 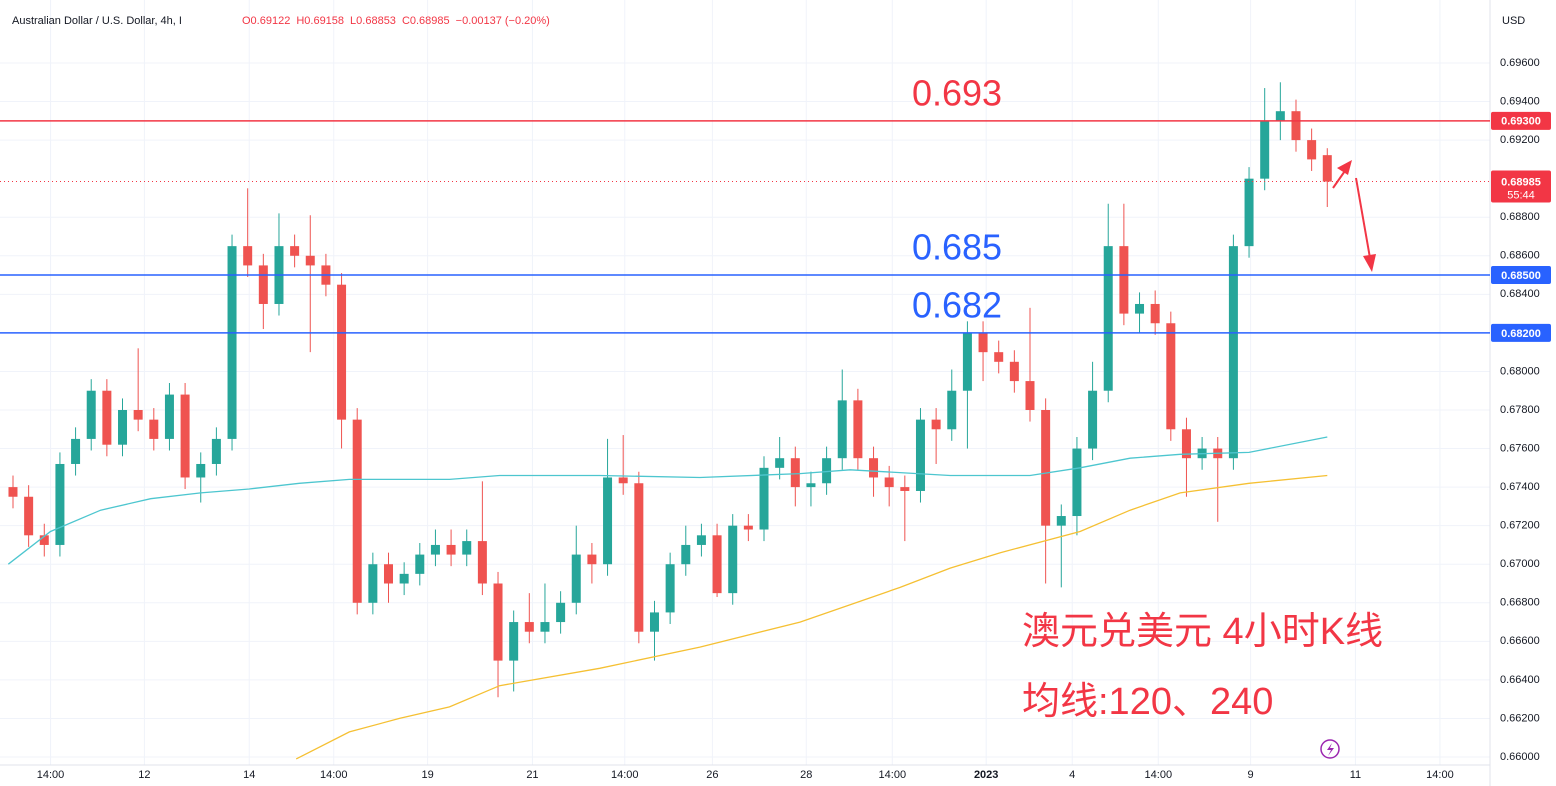 I want to click on x-tick-label: 14, so click(x=249, y=775).